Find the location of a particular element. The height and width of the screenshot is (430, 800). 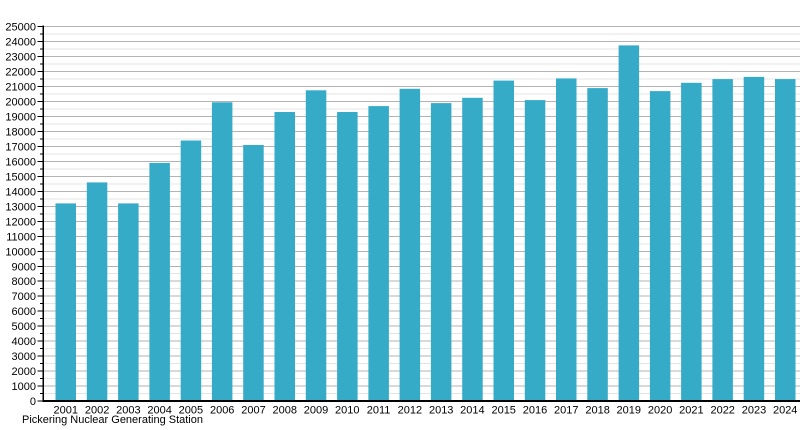

bar-2021 is located at coordinates (691, 242).